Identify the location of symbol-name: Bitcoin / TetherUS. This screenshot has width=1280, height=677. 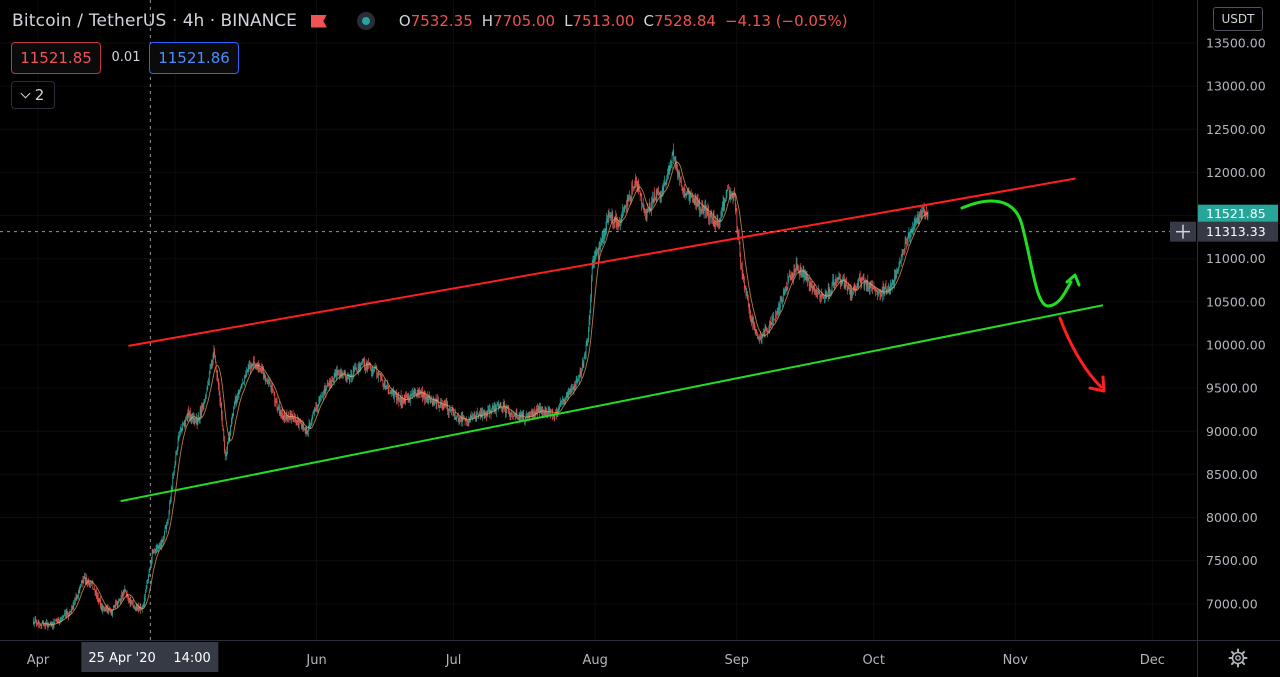
(89, 21).